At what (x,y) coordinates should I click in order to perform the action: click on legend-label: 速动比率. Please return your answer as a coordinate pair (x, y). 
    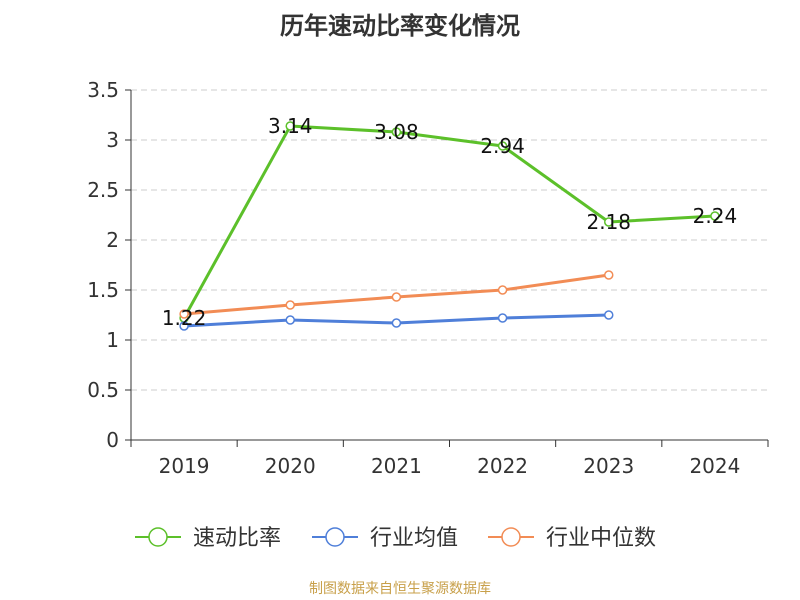
    Looking at the image, I should click on (237, 538).